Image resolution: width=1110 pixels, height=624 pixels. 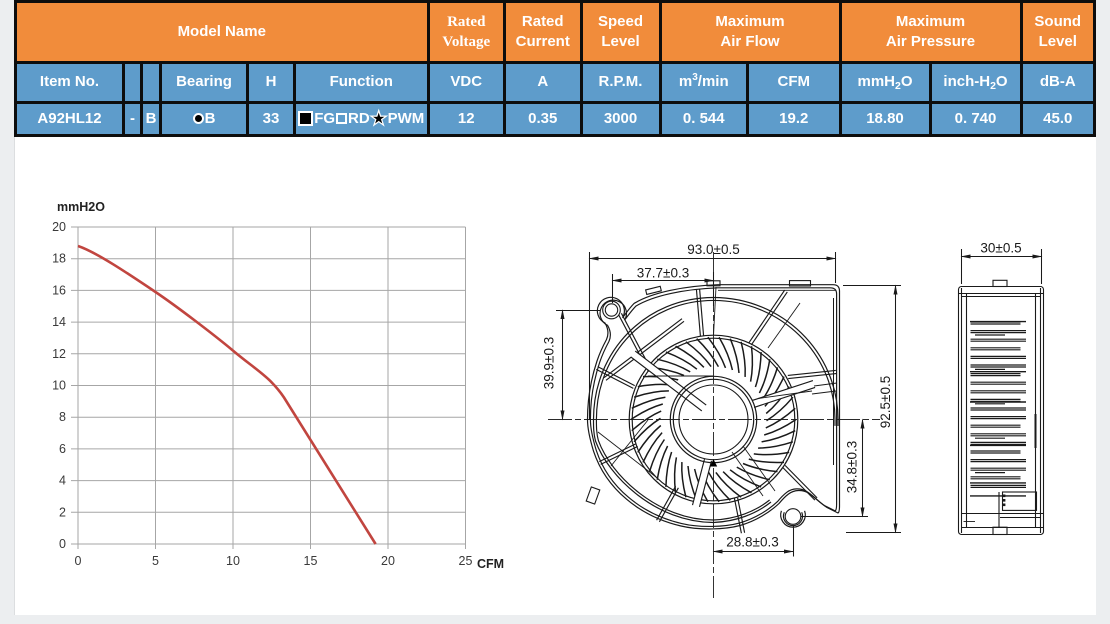 What do you see at coordinates (62, 449) in the screenshot?
I see `svg-text: 6` at bounding box center [62, 449].